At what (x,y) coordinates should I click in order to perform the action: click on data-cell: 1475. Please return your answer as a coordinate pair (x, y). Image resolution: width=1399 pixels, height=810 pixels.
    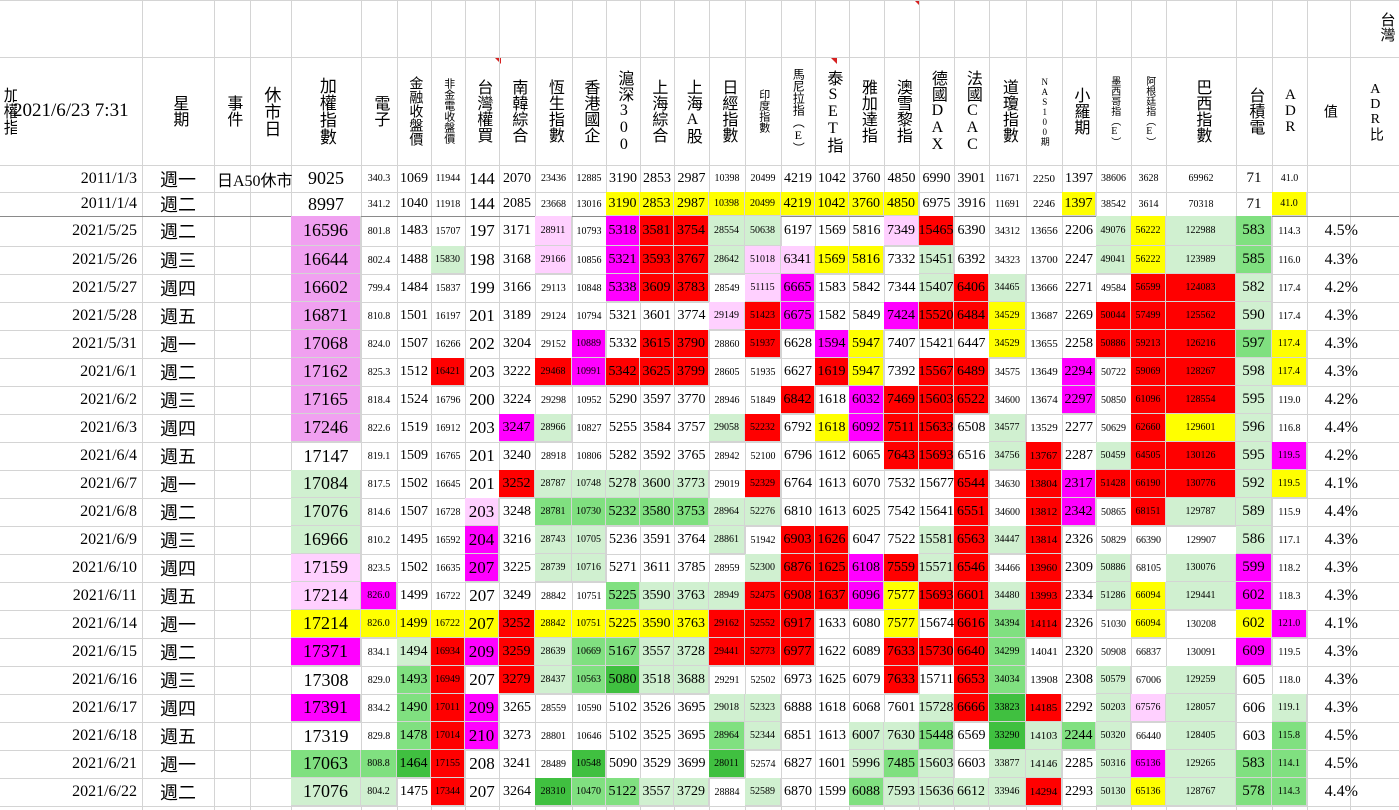
    Looking at the image, I should click on (414, 791).